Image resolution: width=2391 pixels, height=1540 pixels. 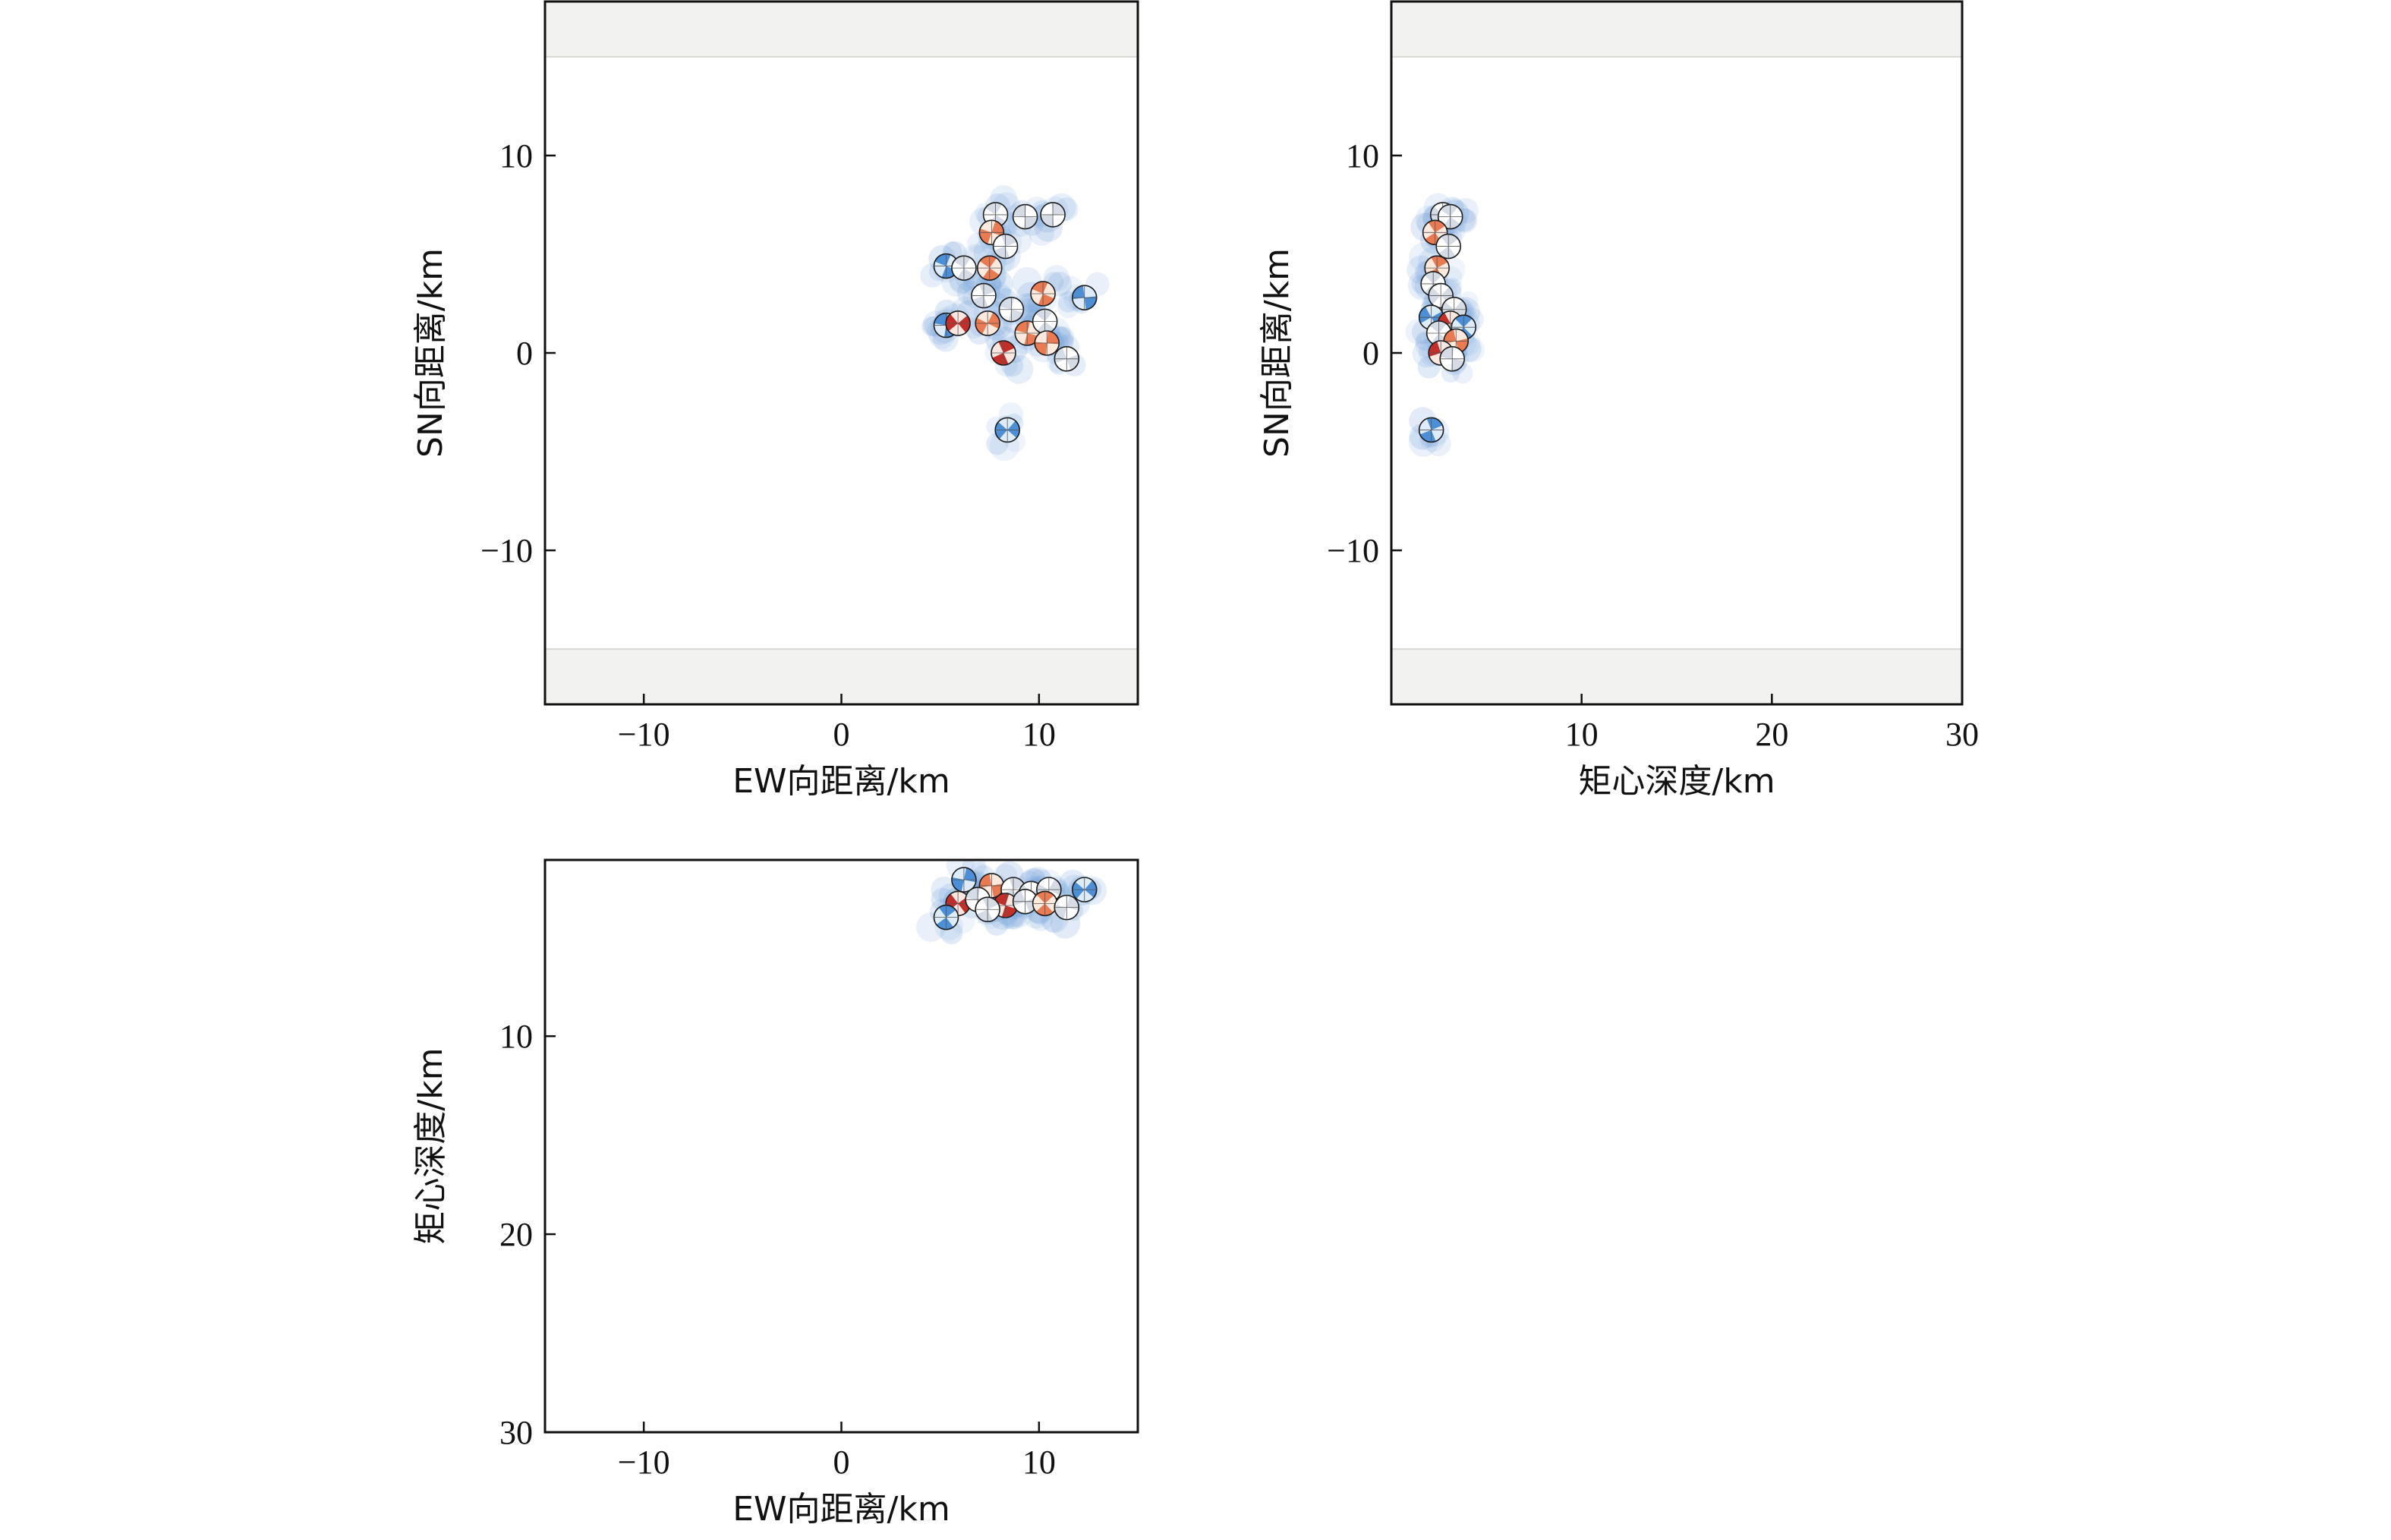 What do you see at coordinates (516, 1234) in the screenshot?
I see `y-tick-label: 20` at bounding box center [516, 1234].